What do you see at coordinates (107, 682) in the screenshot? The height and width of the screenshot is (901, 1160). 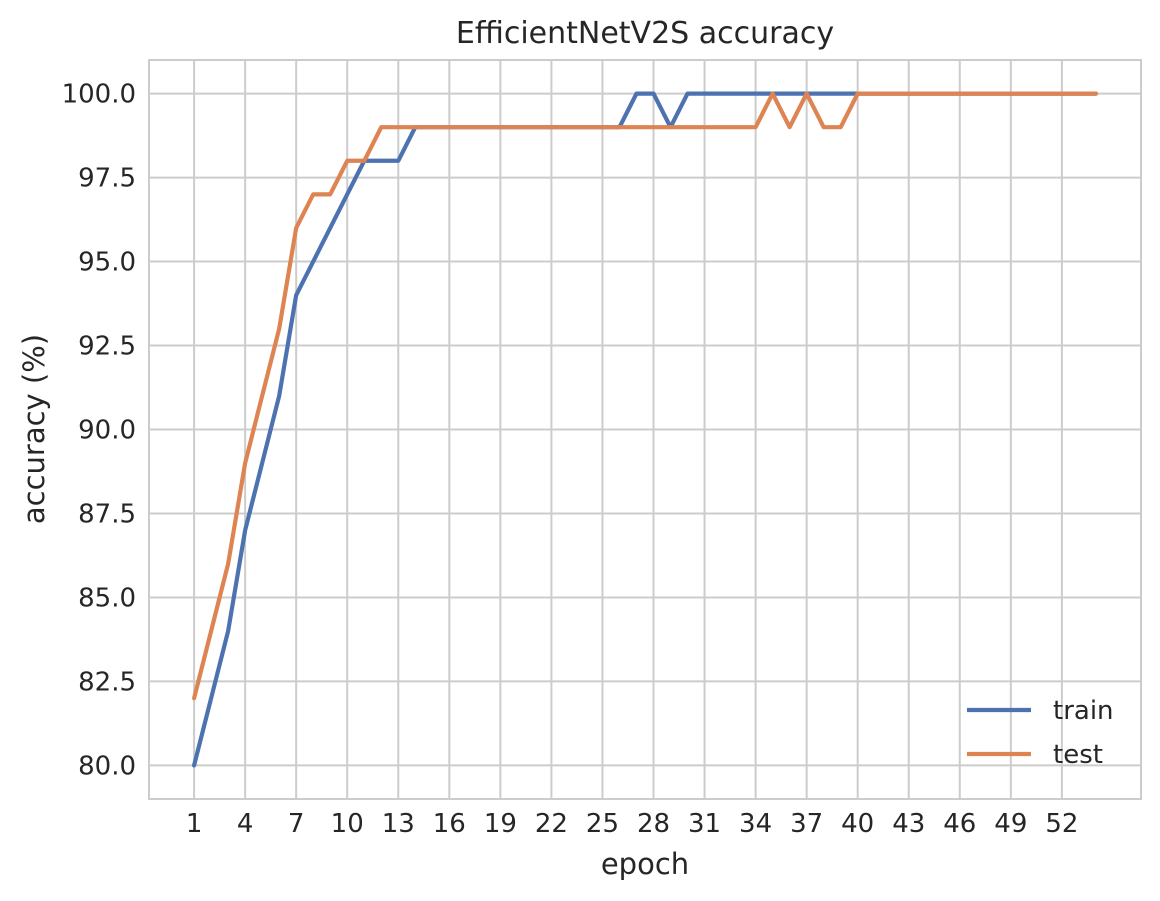 I see `y-tick-label: 82.5` at bounding box center [107, 682].